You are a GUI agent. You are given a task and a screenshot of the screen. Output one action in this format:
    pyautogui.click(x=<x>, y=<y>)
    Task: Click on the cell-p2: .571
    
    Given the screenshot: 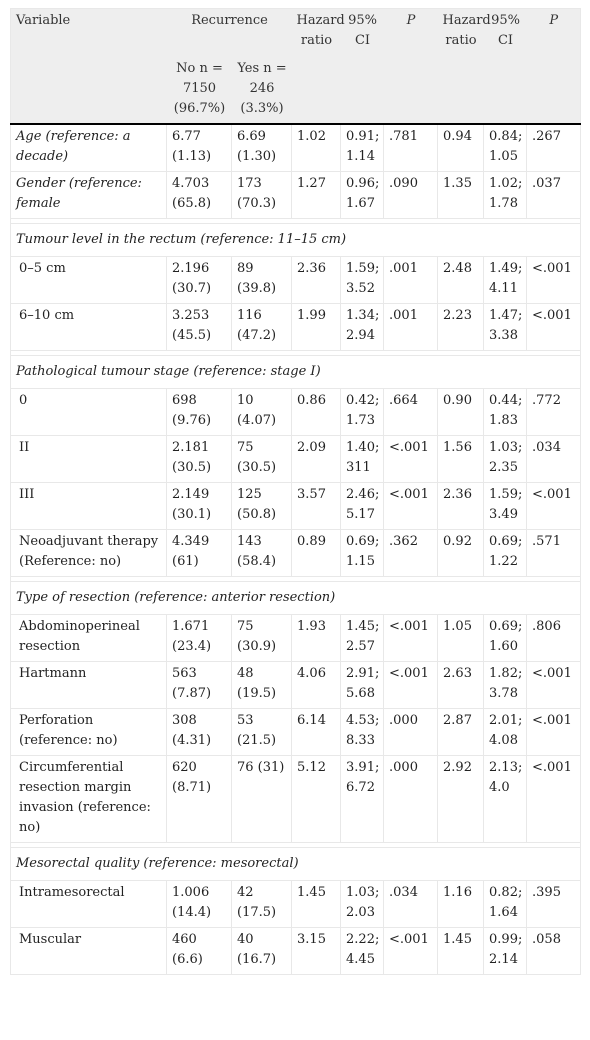 What is the action you would take?
    pyautogui.click(x=553, y=553)
    